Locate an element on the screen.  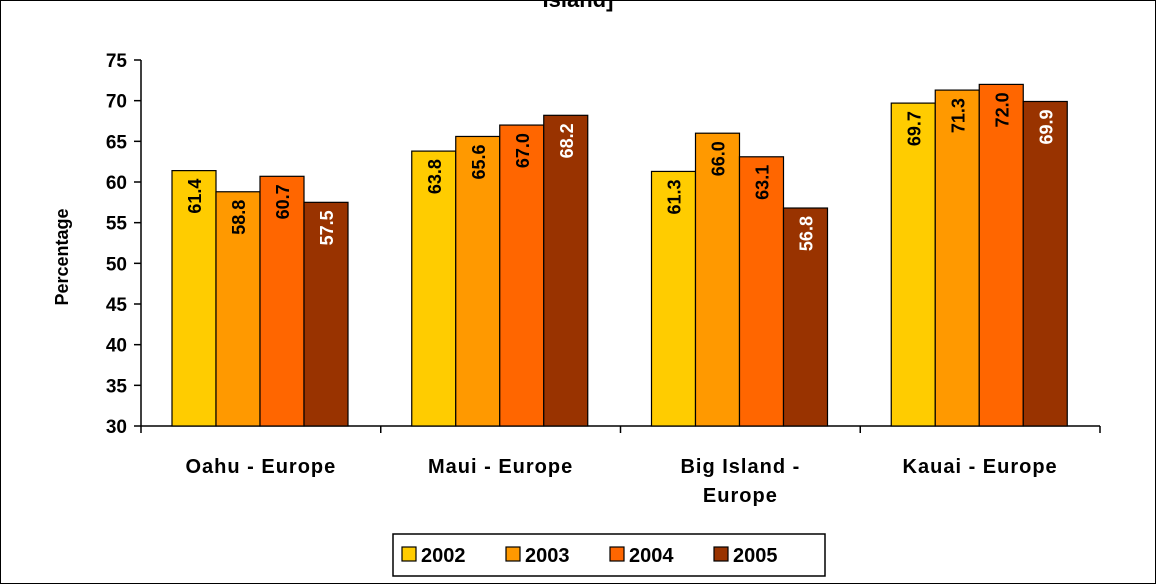
y-tick-label: 75 is located at coordinates (117, 61).